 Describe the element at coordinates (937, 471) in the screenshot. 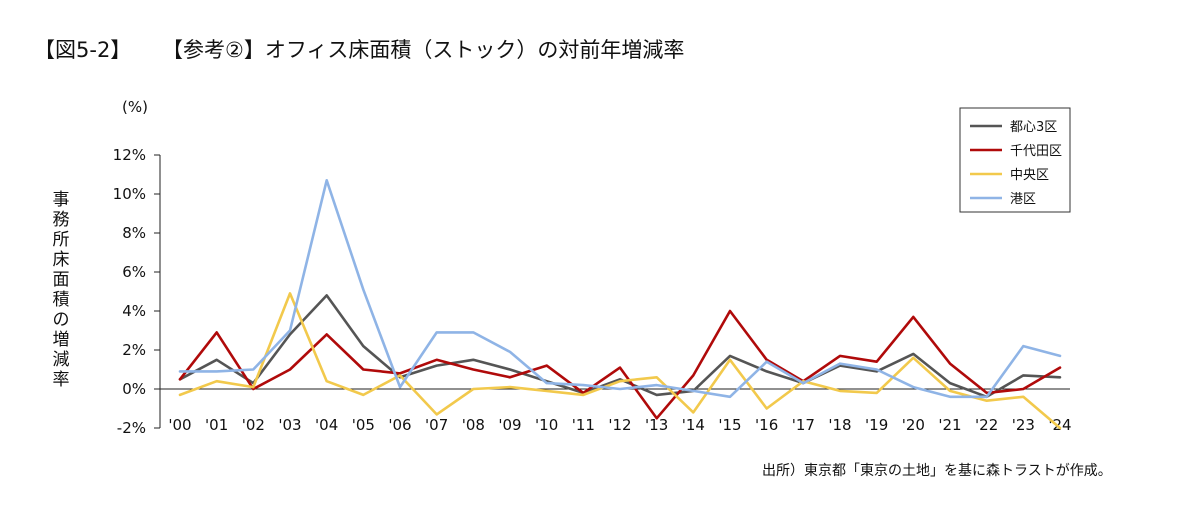

I see `source-note: 出所）東京都「東京の土地」を基に森トラストが作成。` at that location.